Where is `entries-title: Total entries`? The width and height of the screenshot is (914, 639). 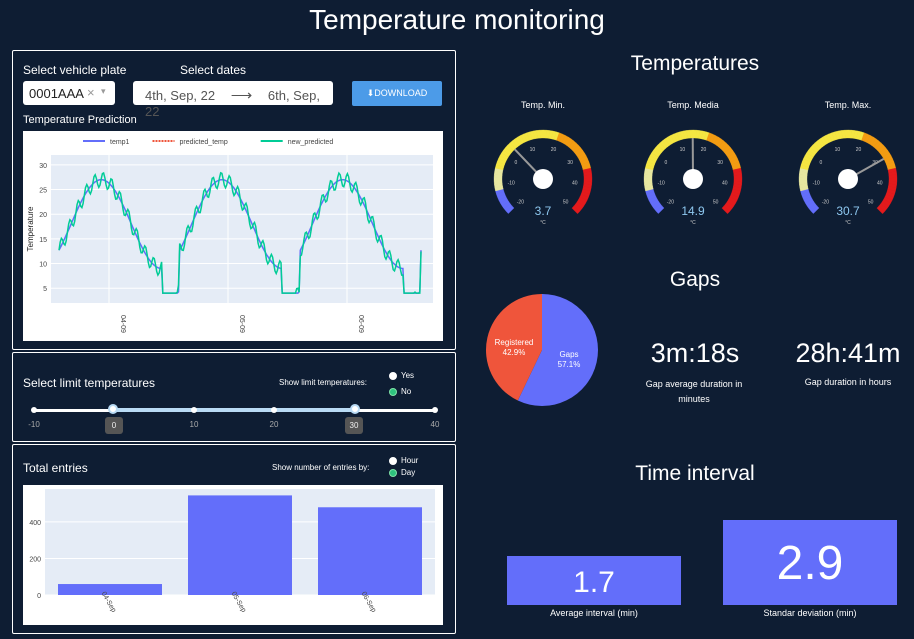
entries-title: Total entries is located at coordinates (55, 468).